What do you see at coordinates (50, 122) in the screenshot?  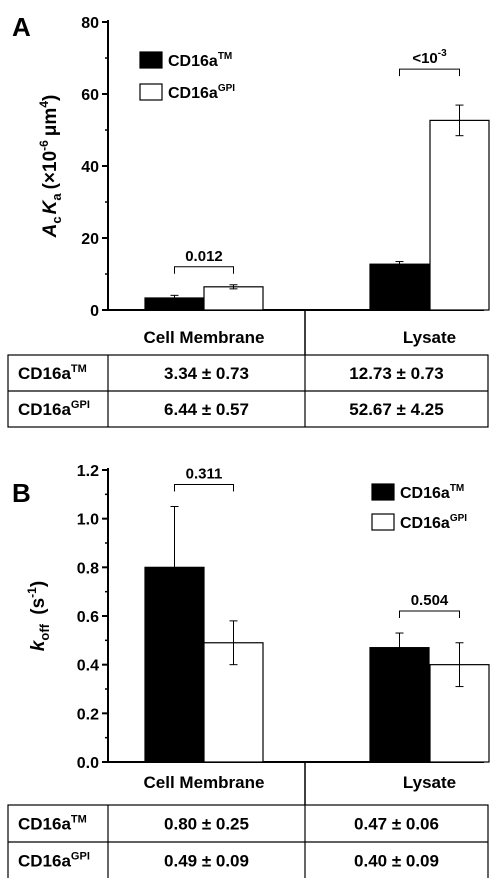 I see `y-label-unit: μm` at bounding box center [50, 122].